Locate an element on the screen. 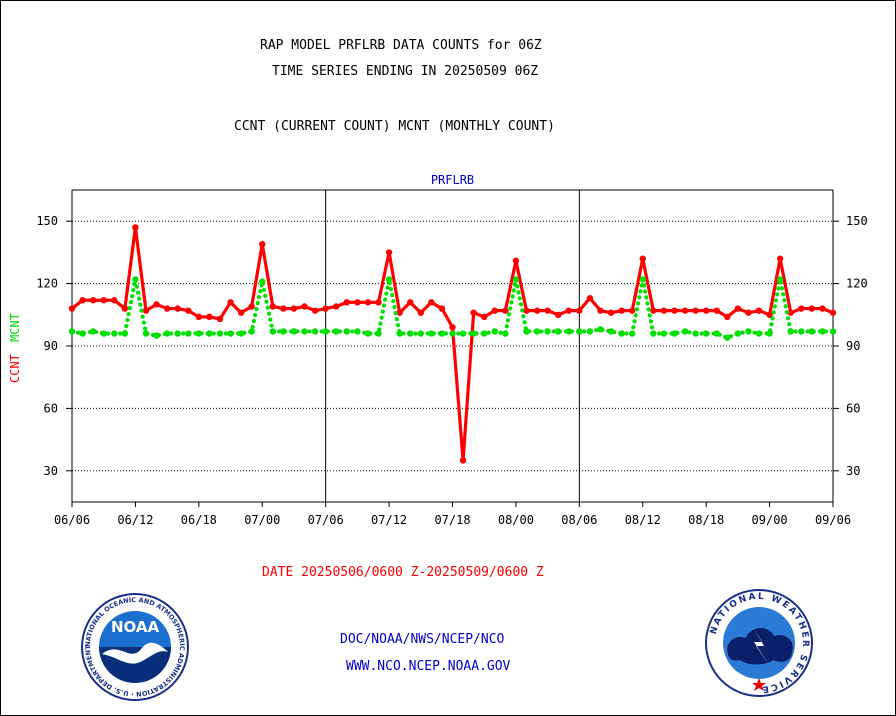 The width and height of the screenshot is (896, 716). y-axis-label-mcnt: MCNT is located at coordinates (15, 327).